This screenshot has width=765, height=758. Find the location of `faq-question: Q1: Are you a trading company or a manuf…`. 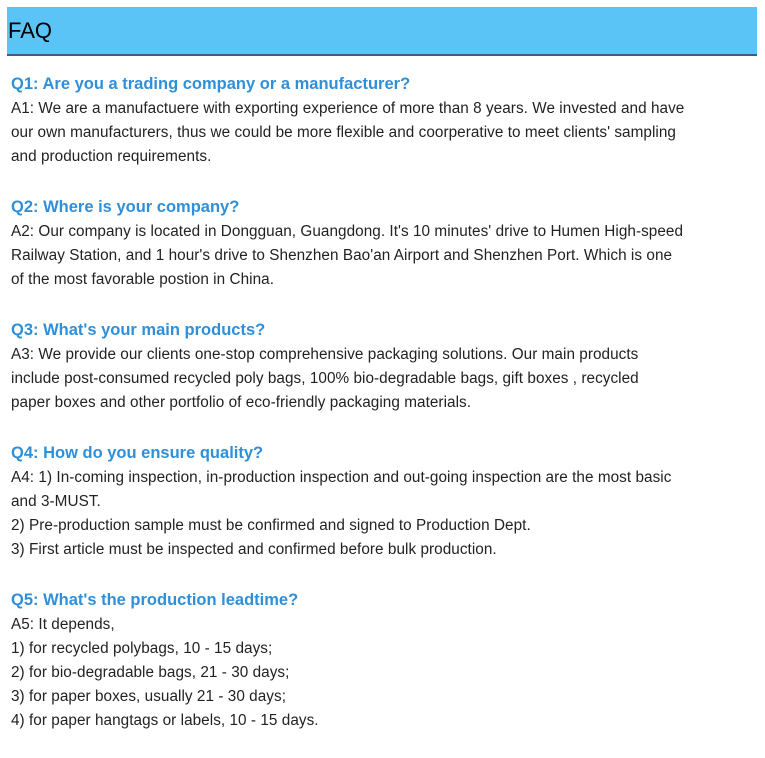

faq-question: Q1: Are you a trading company or a manuf… is located at coordinates (211, 84).